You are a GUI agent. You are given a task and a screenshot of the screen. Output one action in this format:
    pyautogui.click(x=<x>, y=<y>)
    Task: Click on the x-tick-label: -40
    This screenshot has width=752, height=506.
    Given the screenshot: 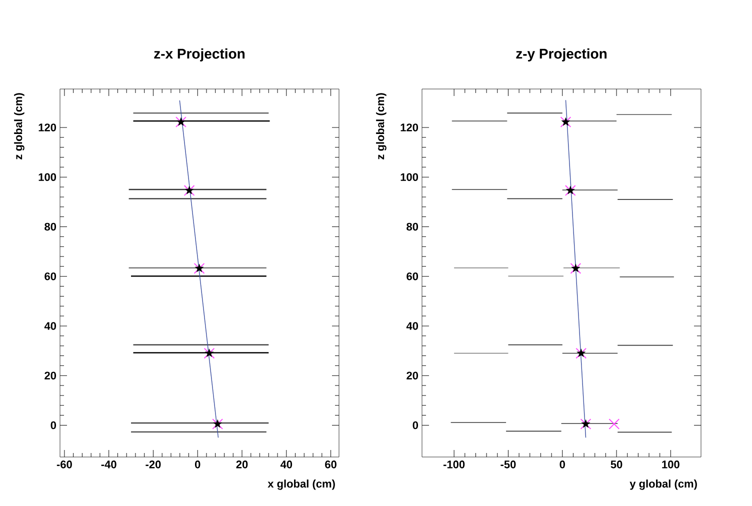 What is the action you would take?
    pyautogui.click(x=108, y=464)
    